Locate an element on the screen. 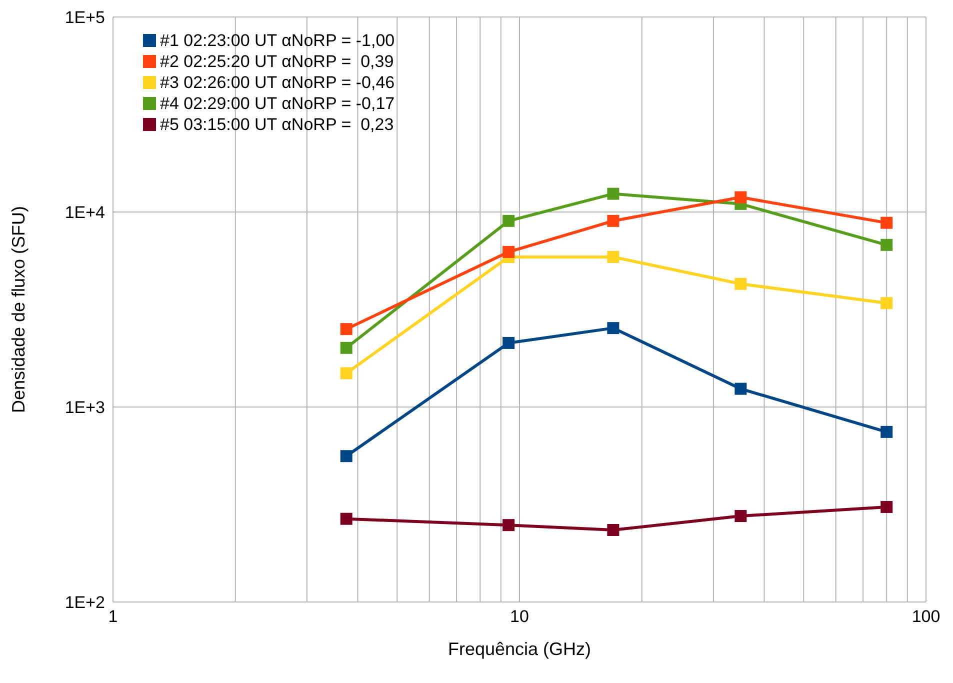 The width and height of the screenshot is (953, 683). y-tick-label: 1E+3 is located at coordinates (84, 408).